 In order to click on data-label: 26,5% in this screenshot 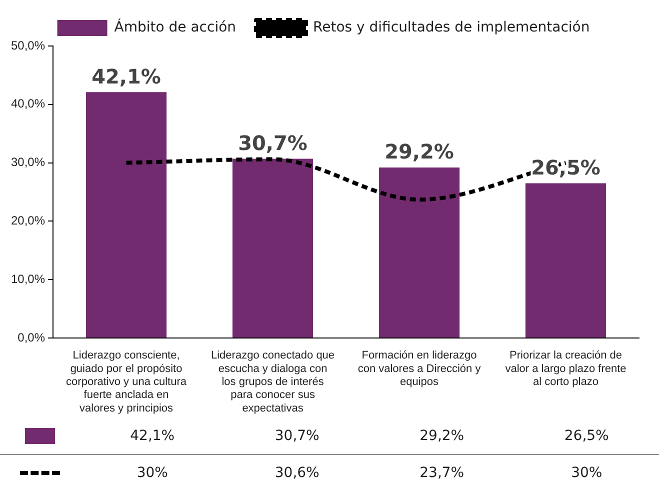, I will do `click(586, 436)`.